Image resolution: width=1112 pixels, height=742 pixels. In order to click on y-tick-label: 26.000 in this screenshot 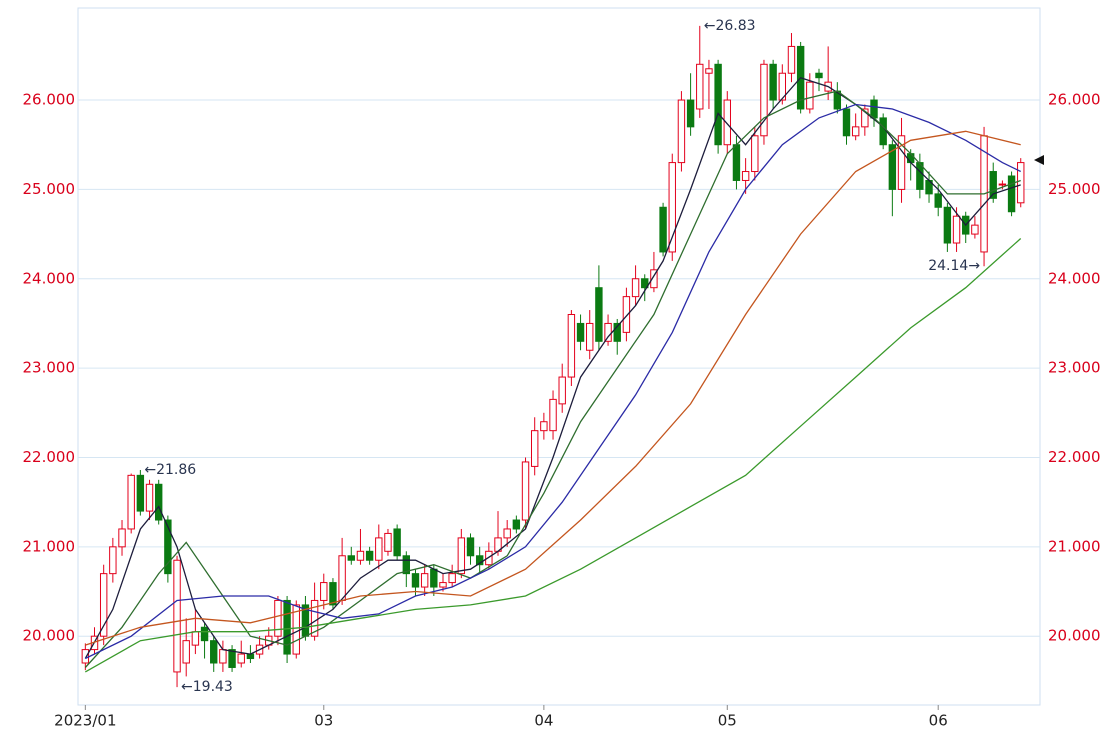, I will do `click(49, 100)`.